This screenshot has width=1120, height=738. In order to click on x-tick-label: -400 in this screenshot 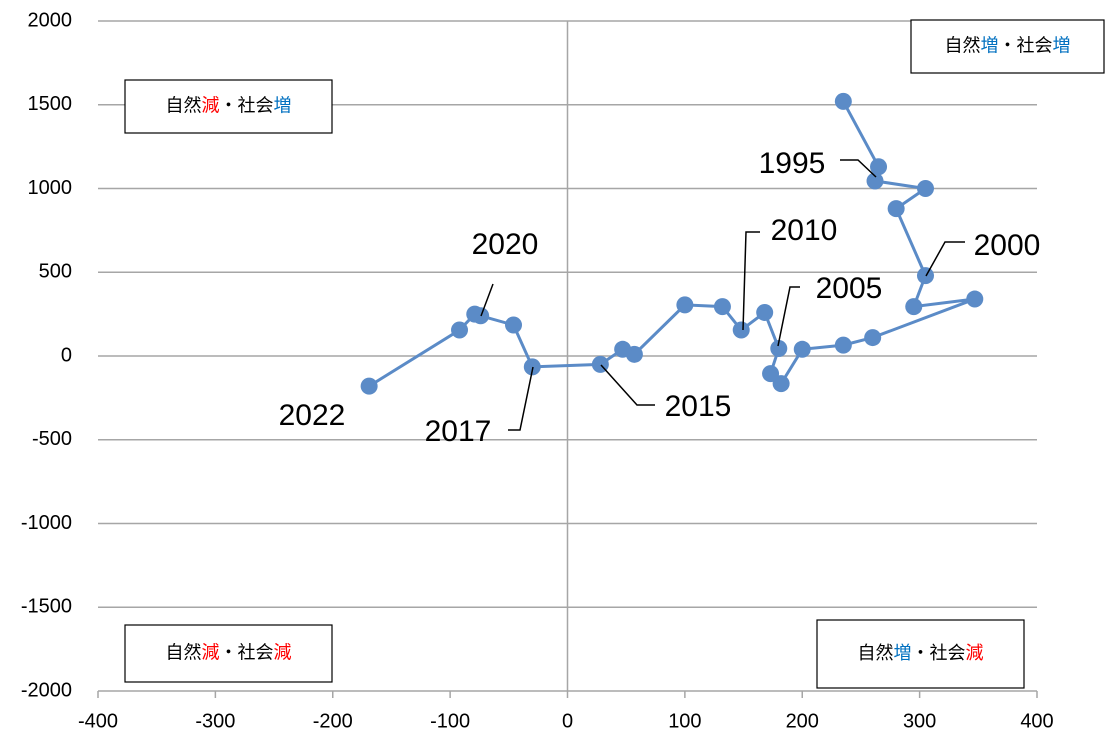, I will do `click(98, 721)`.